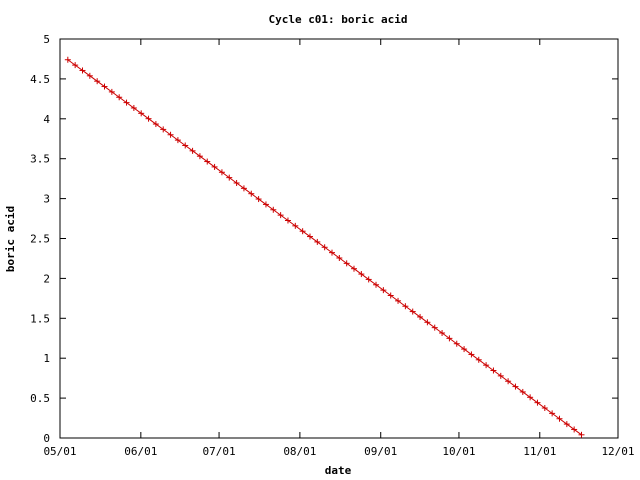 Image resolution: width=640 pixels, height=480 pixels. What do you see at coordinates (299, 451) in the screenshot?
I see `x-tick-label: 08/01` at bounding box center [299, 451].